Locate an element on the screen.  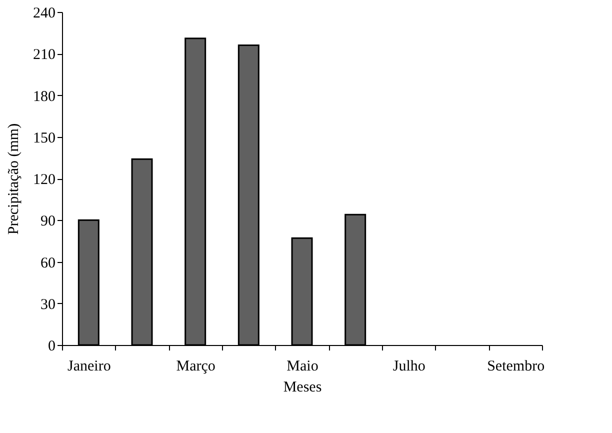
y-tick-label: 60 is located at coordinates (48, 263).